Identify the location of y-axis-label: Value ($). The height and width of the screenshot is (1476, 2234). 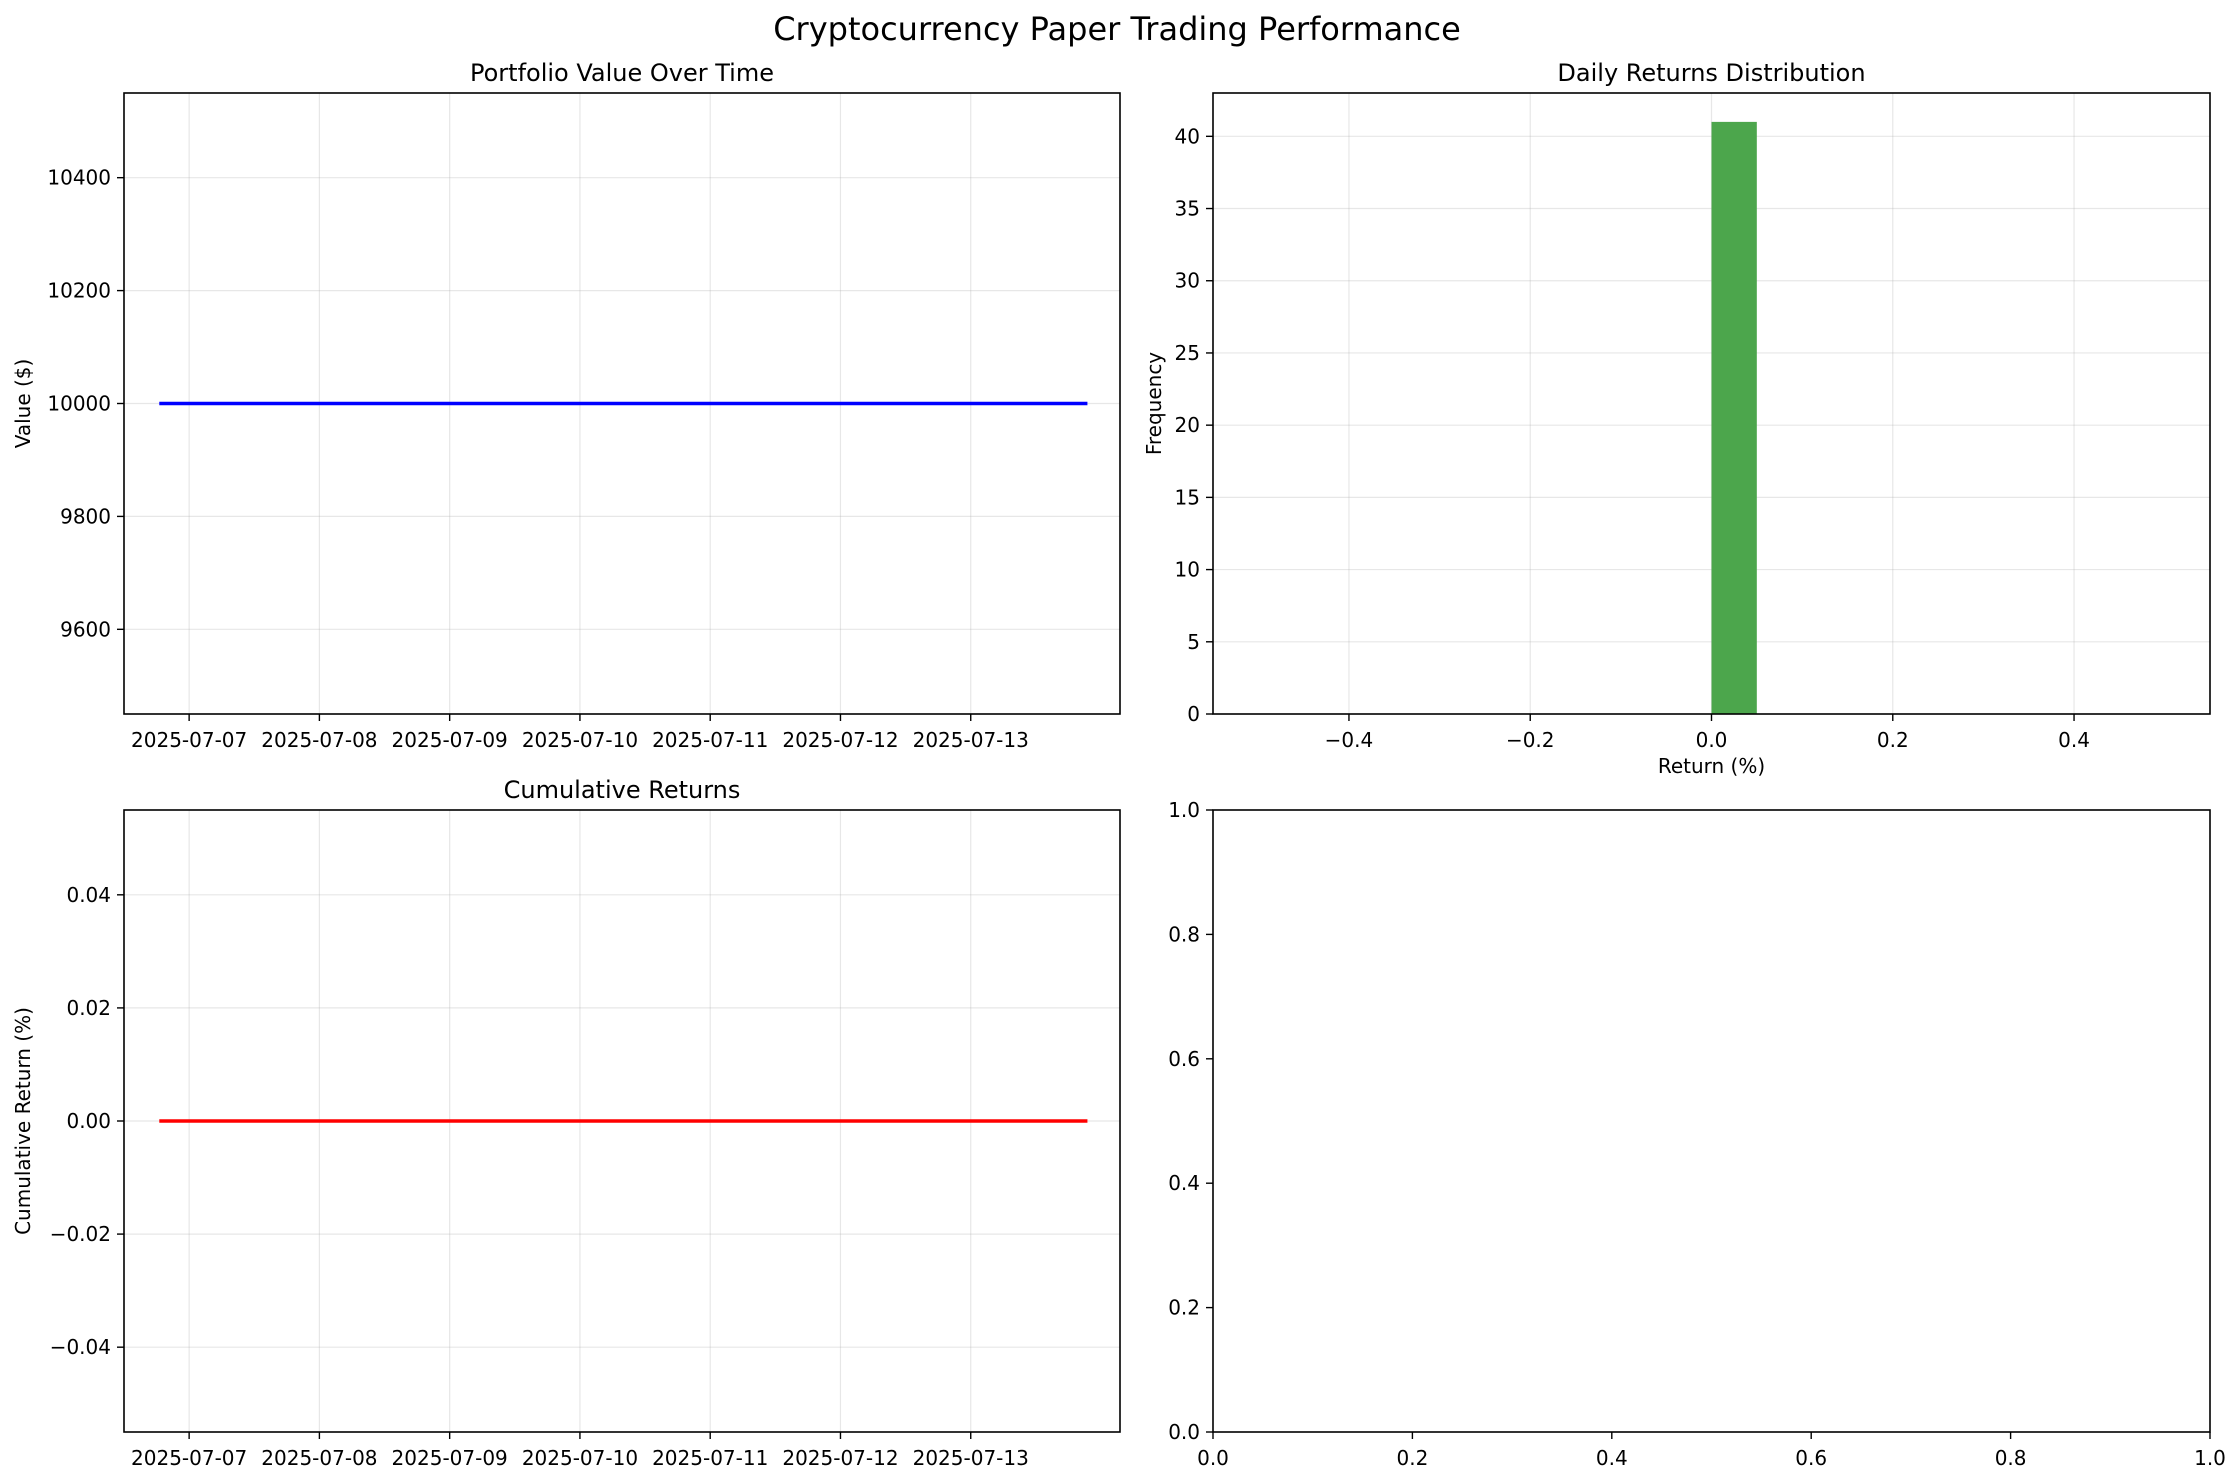
(23, 404).